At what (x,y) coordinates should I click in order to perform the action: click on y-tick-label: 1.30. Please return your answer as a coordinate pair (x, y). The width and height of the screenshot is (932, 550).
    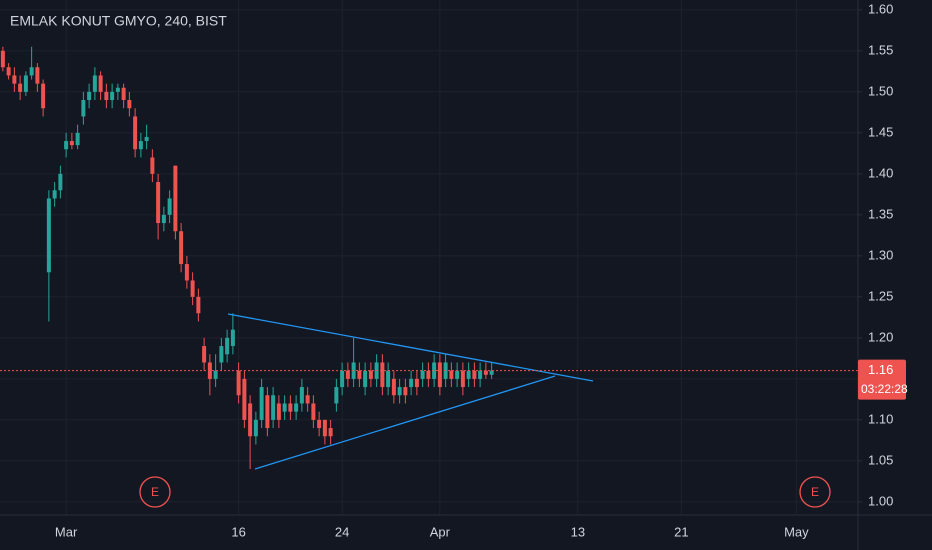
    Looking at the image, I should click on (880, 254).